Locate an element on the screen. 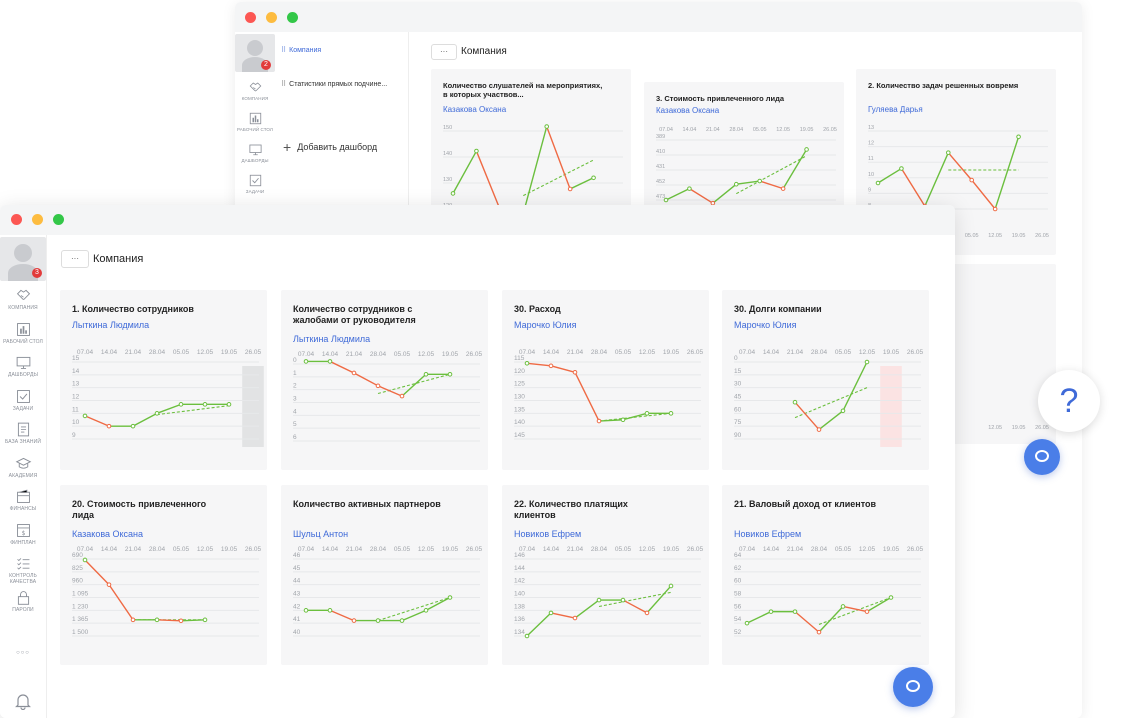 The image size is (1122, 718). y-tick-label: 138 is located at coordinates (519, 606).